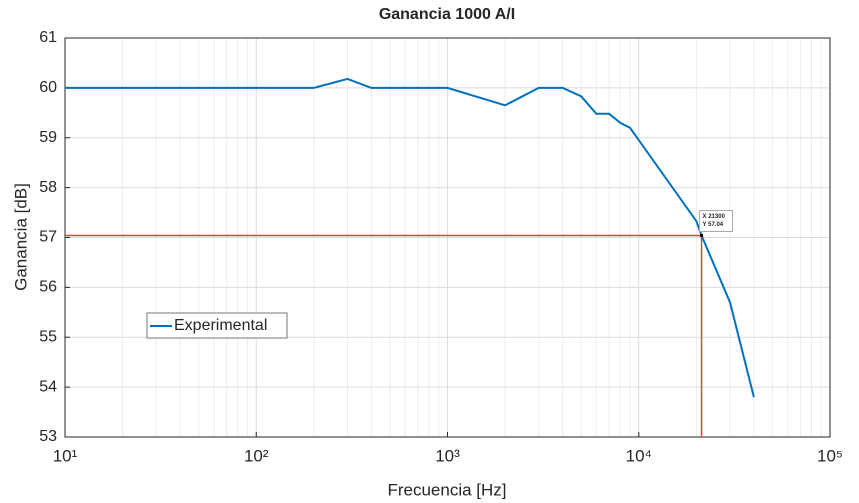  What do you see at coordinates (830, 455) in the screenshot?
I see `x-tick-label: 10⁵` at bounding box center [830, 455].